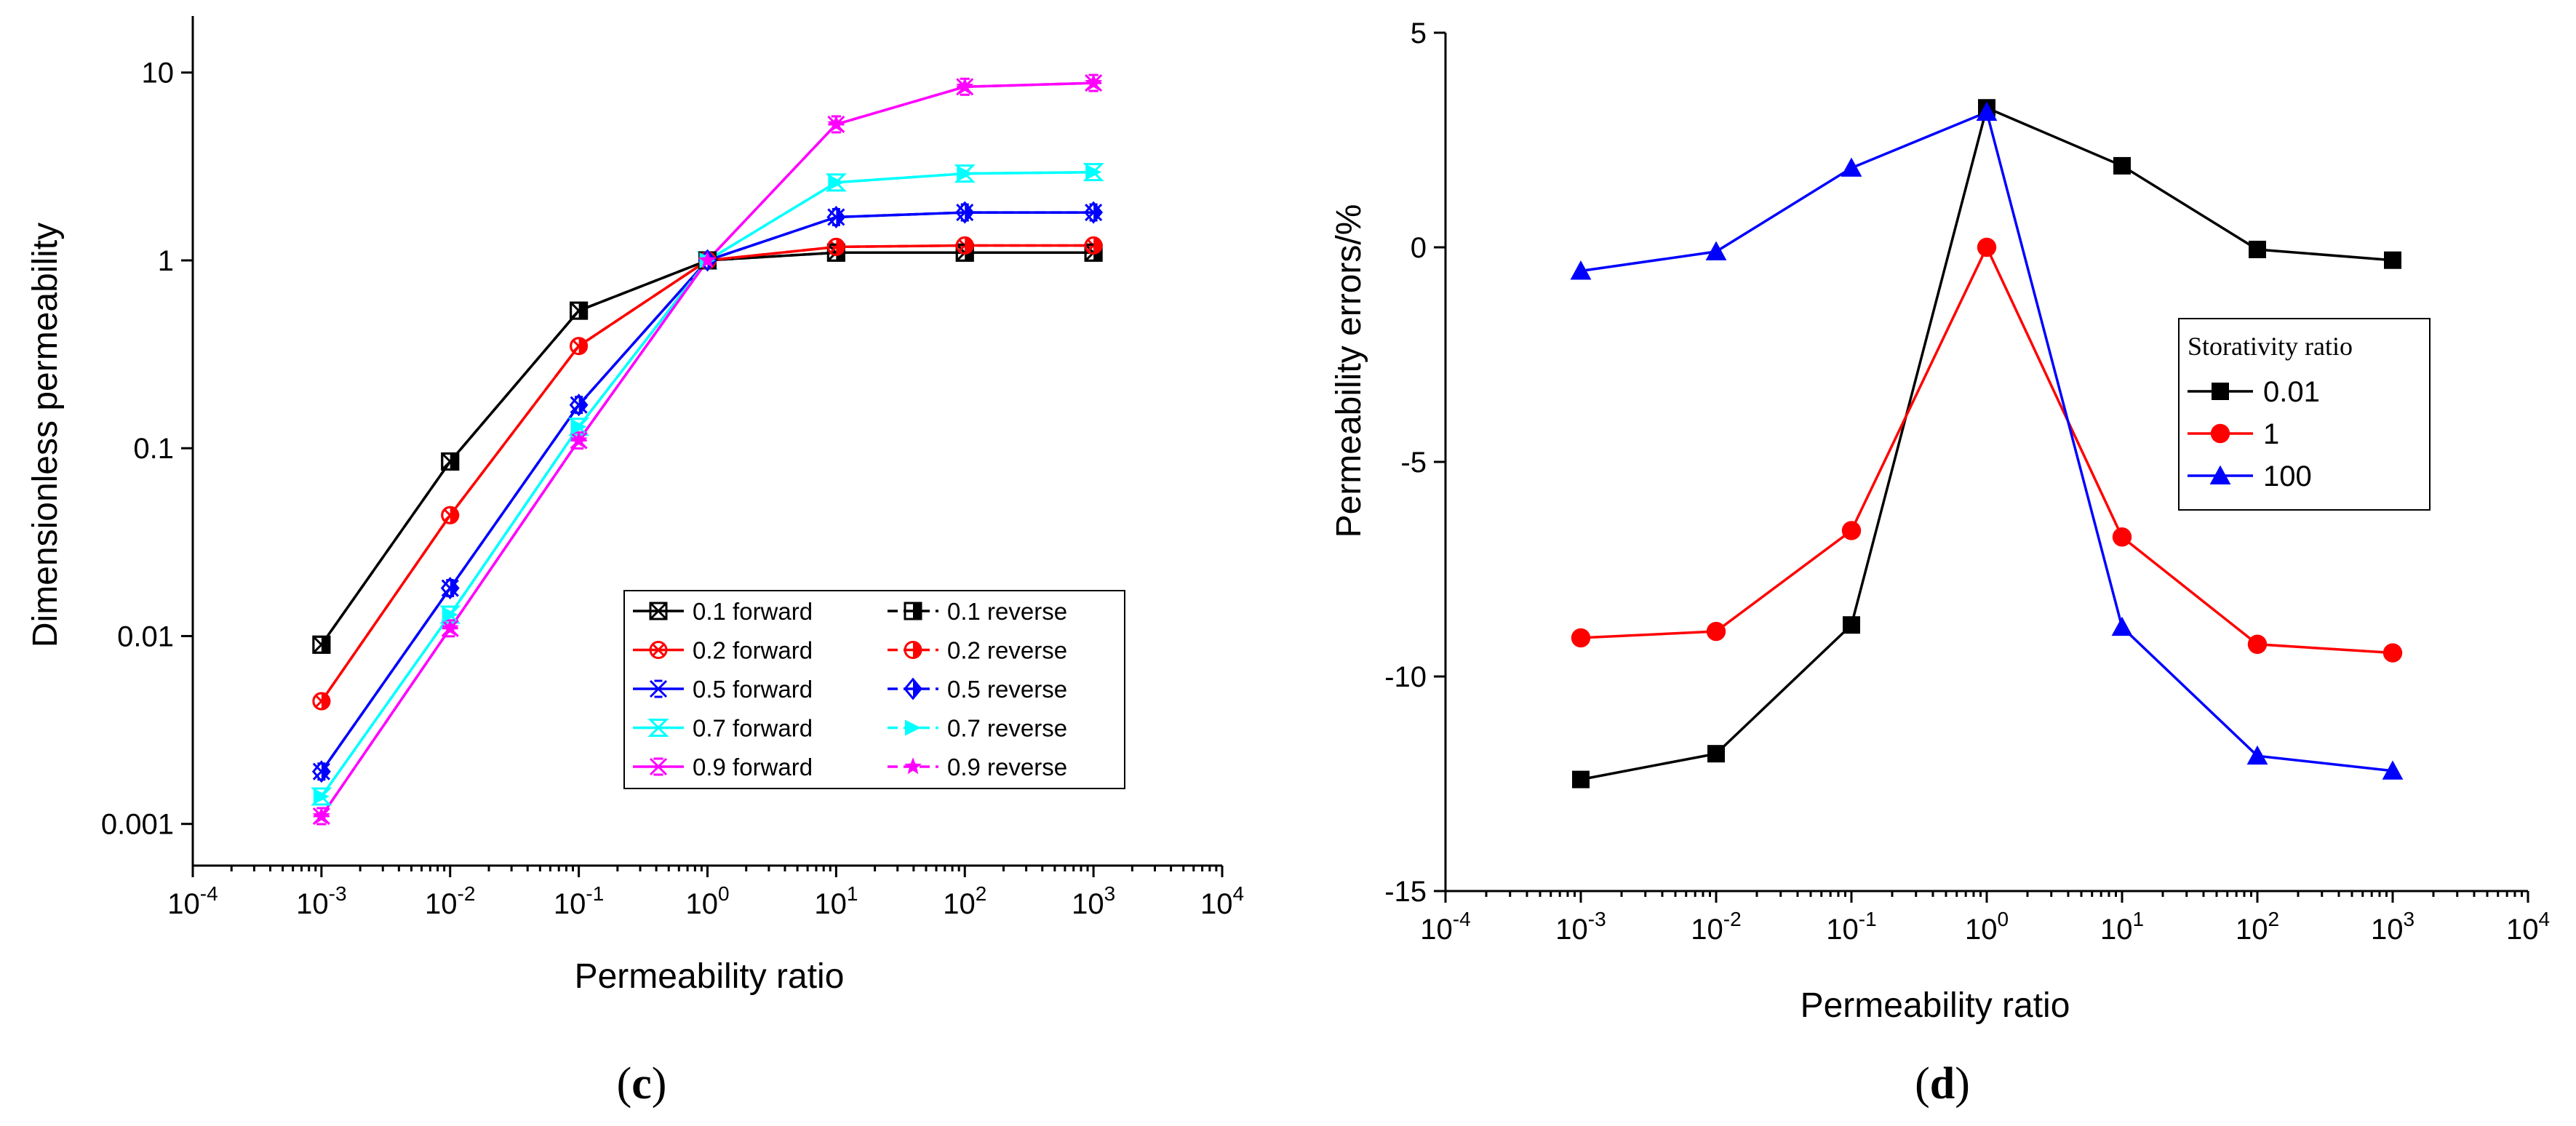  What do you see at coordinates (1007, 767) in the screenshot?
I see `chart-c-legend-label: 0.9 reverse` at bounding box center [1007, 767].